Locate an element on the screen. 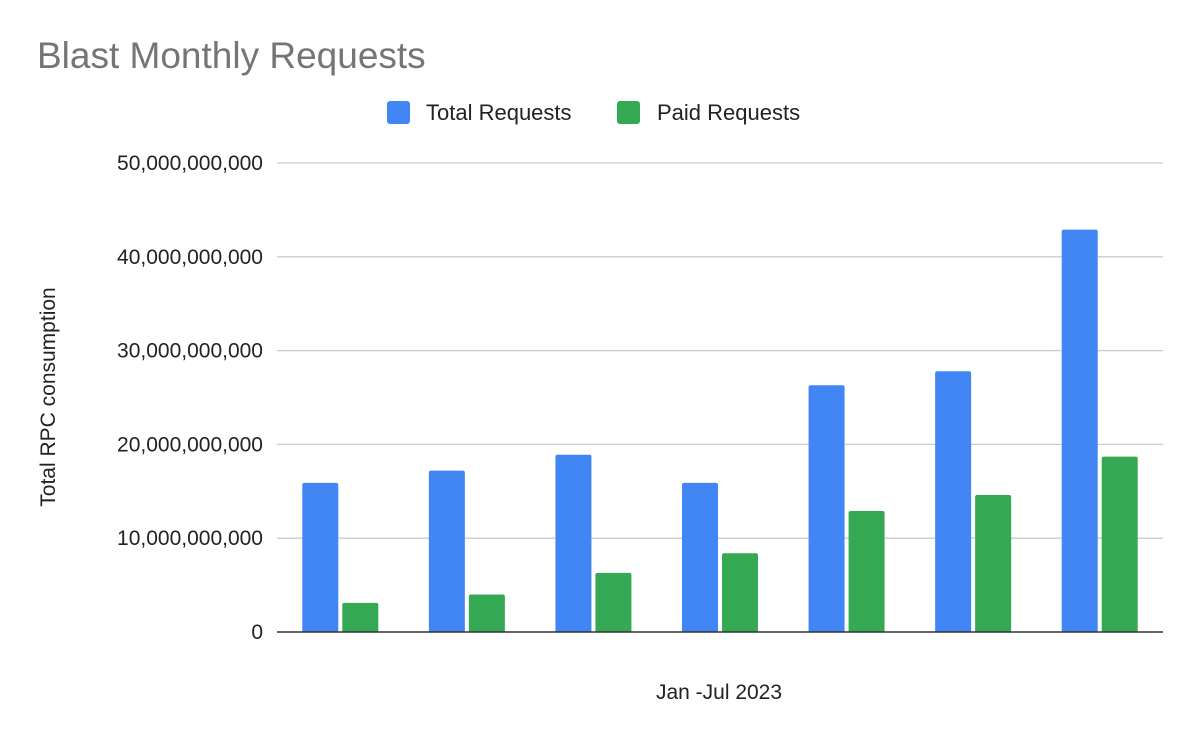 This screenshot has height=742, width=1200. y-tick-label: 40,000,000,000 is located at coordinates (190, 257).